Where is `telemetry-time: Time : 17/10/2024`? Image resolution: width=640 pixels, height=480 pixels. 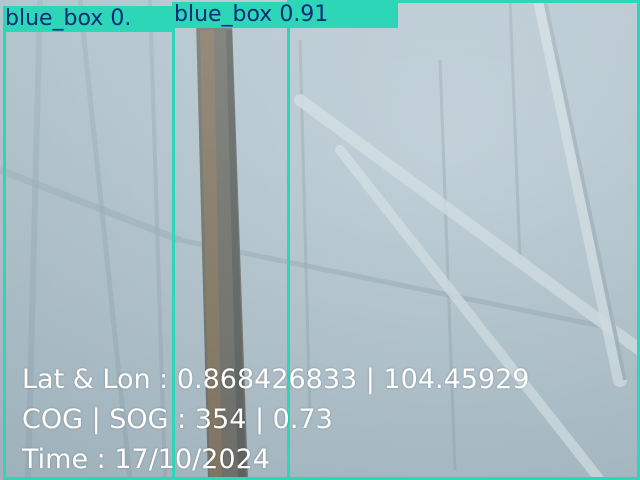
telemetry-time: Time : 17/10/2024 is located at coordinates (146, 459).